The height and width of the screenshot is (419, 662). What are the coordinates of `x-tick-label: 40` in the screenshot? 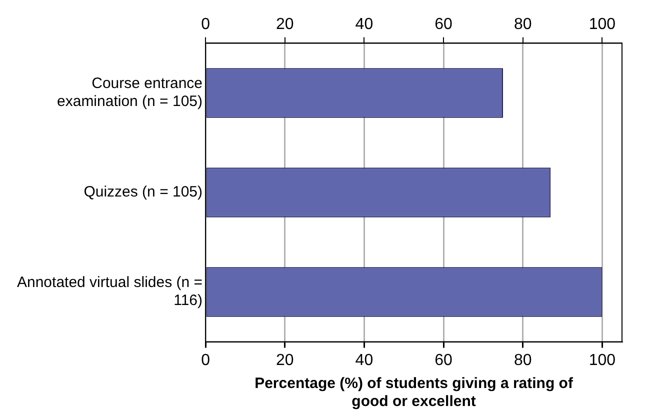 It's located at (364, 25).